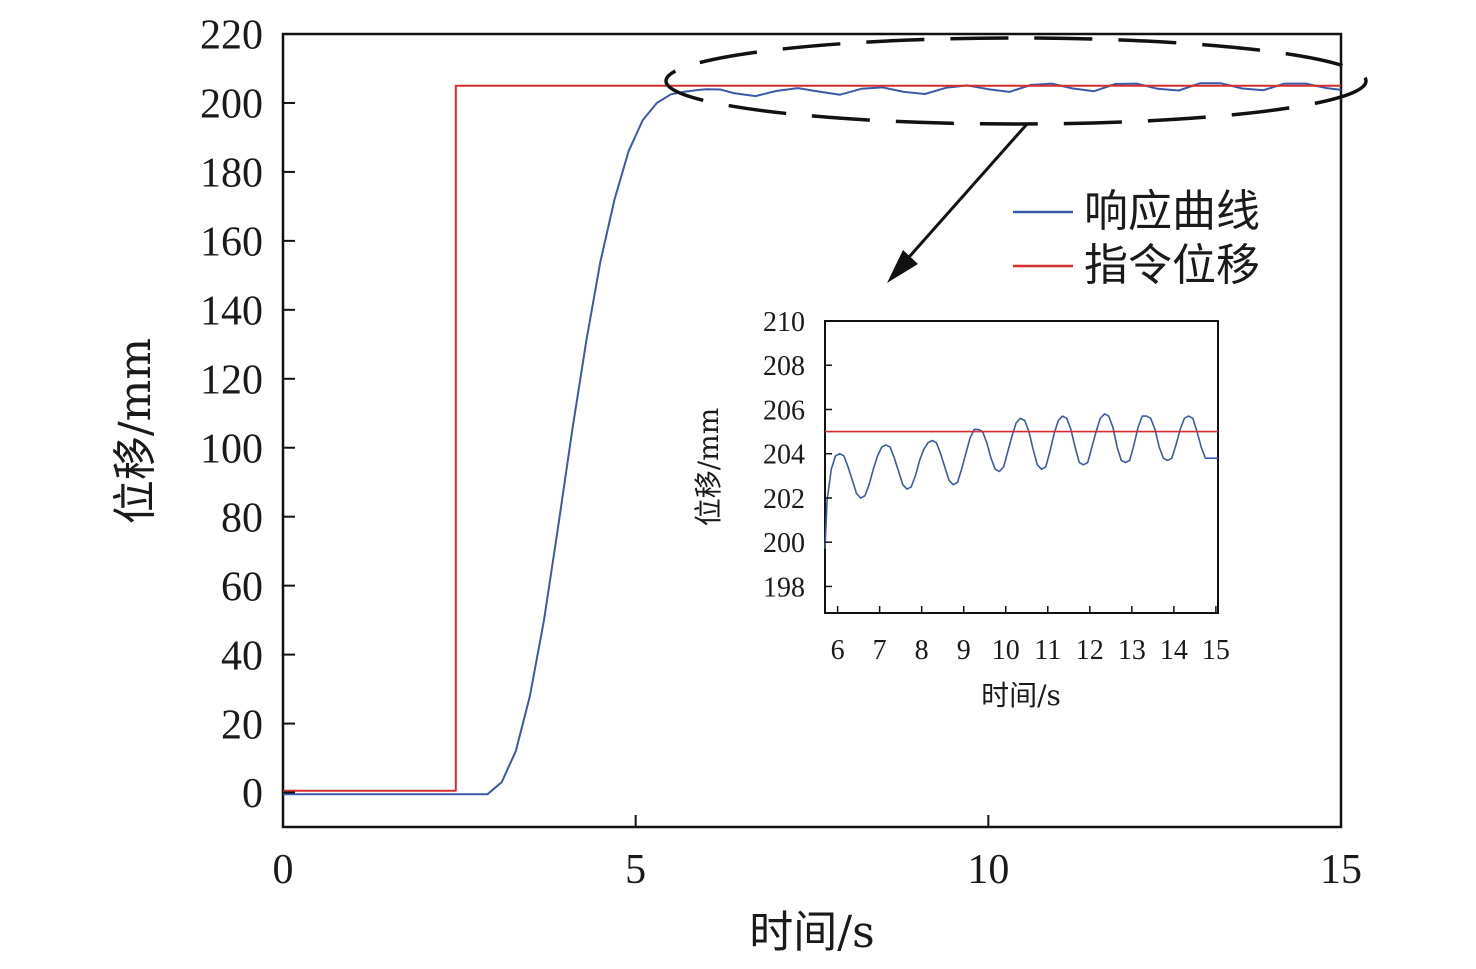 The width and height of the screenshot is (1476, 969). I want to click on inset-x-tick-label: 13, so click(1132, 650).